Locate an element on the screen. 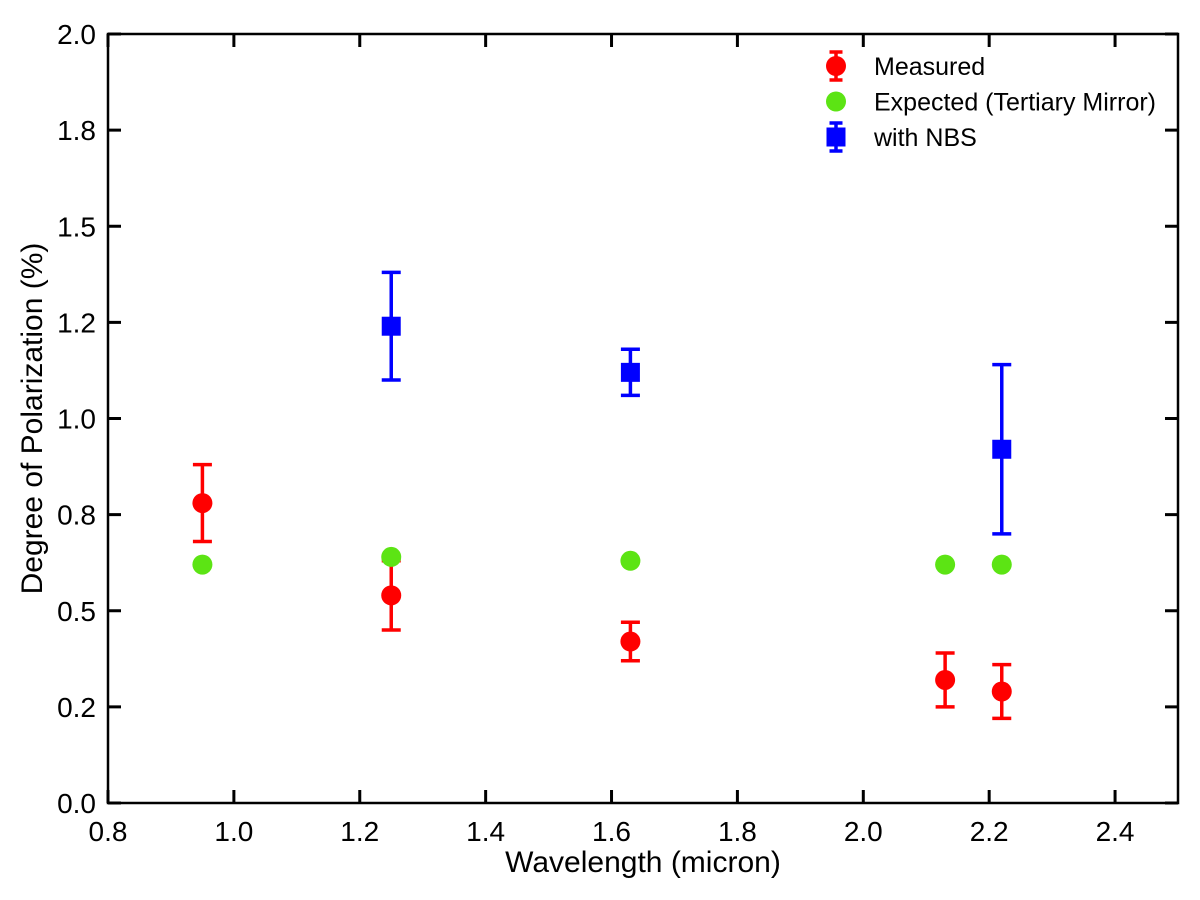  x-tick-label: 1.6 is located at coordinates (611, 831).